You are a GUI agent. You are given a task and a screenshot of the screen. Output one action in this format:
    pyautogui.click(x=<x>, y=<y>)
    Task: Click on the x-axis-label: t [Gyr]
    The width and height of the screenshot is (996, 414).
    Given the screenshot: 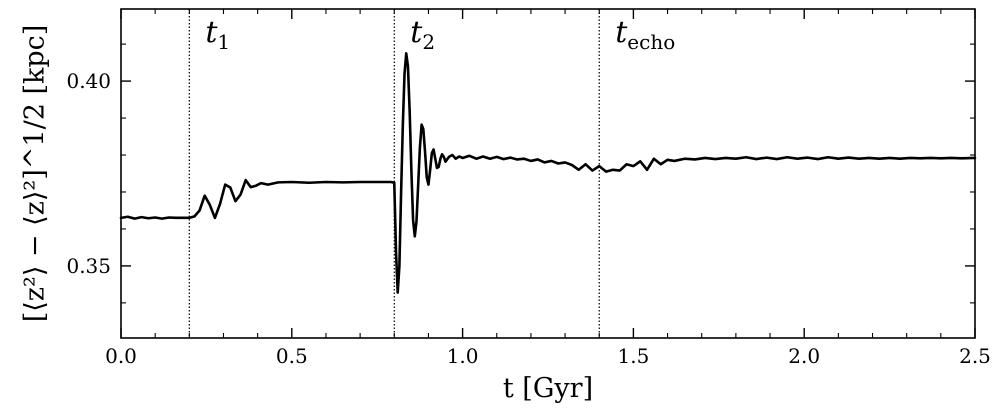 What is the action you would take?
    pyautogui.click(x=548, y=388)
    